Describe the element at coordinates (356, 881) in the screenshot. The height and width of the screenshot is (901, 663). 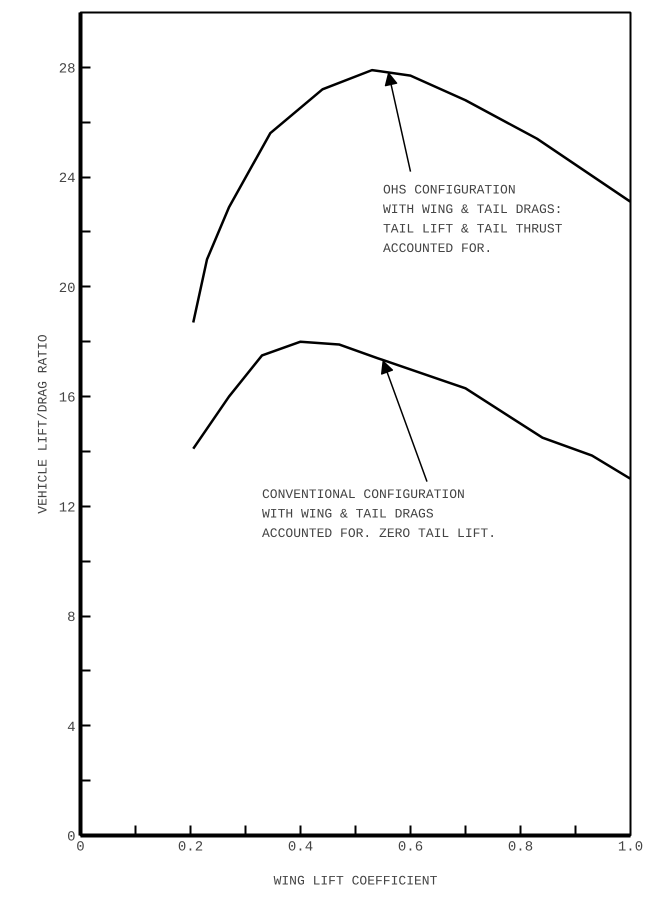
I see `x-axis-title: WING LIFT COEFFICIENT` at that location.